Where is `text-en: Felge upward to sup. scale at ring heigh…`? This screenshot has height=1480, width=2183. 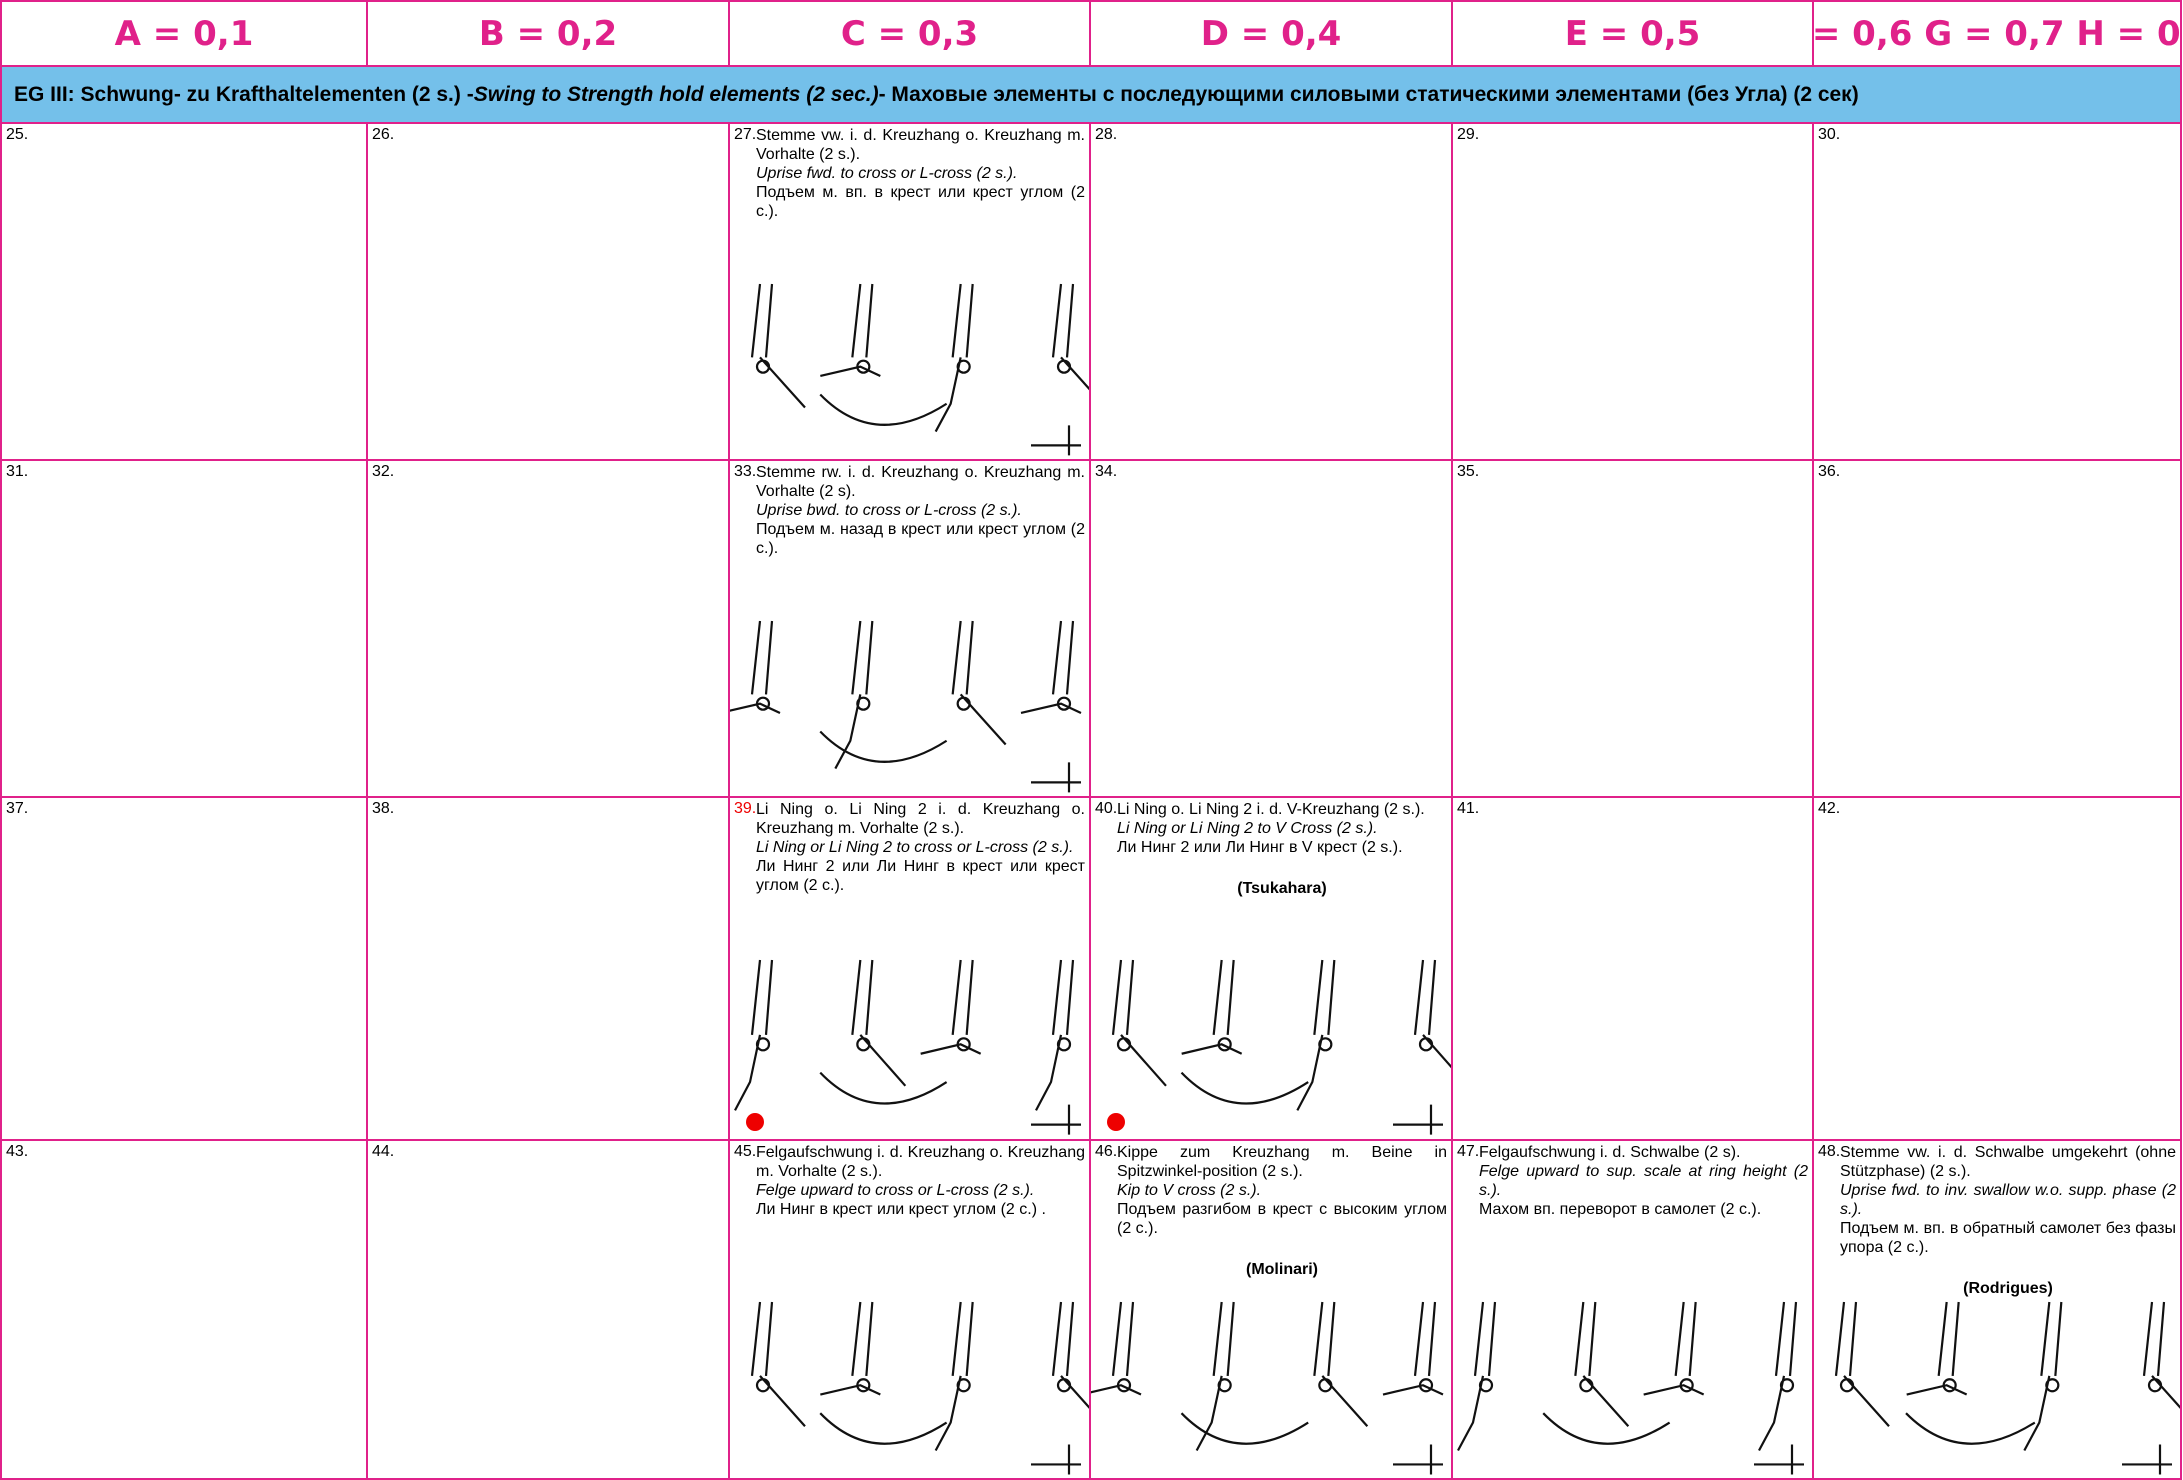
text-en: Felge upward to sup. scale at ring heigh… is located at coordinates (1643, 1181).